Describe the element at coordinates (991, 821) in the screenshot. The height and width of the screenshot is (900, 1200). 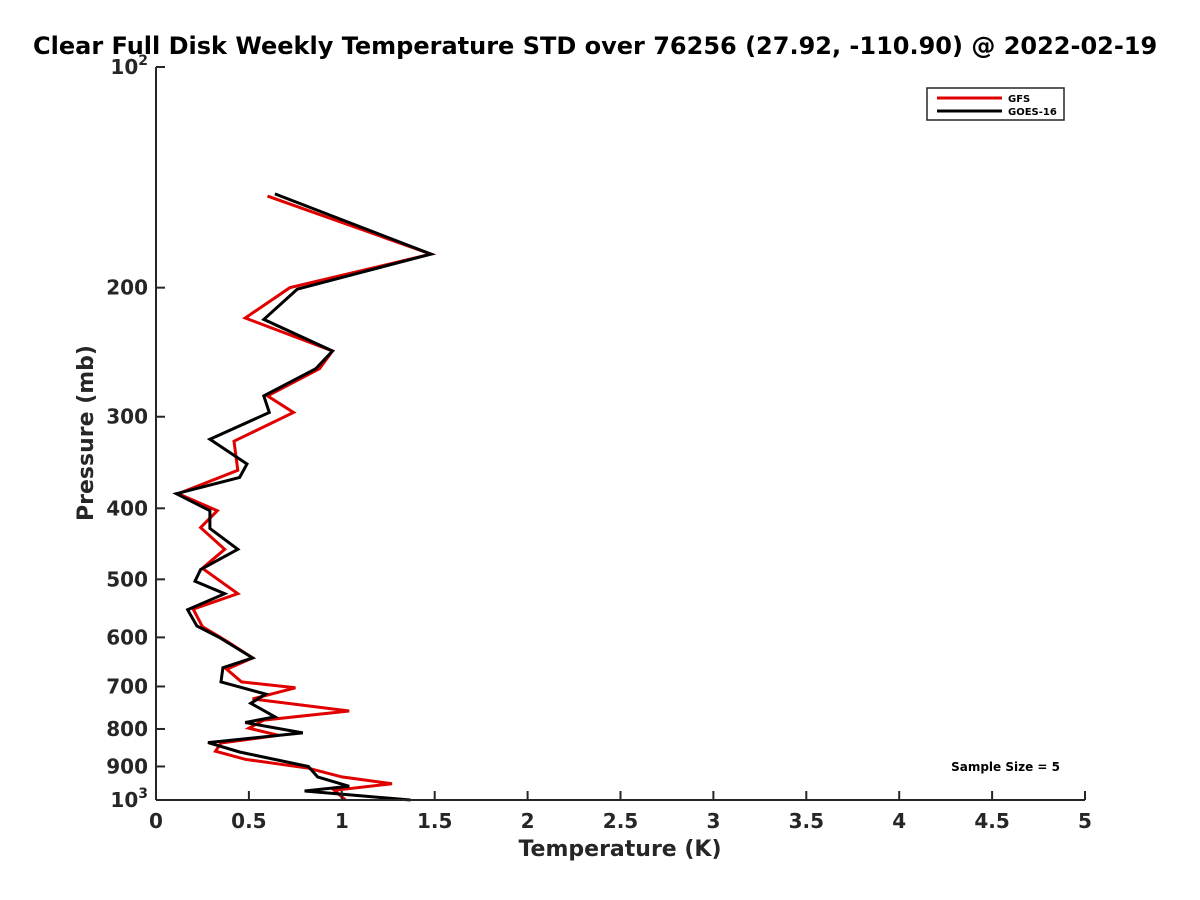
I see `x-tick-label: 4.5` at that location.